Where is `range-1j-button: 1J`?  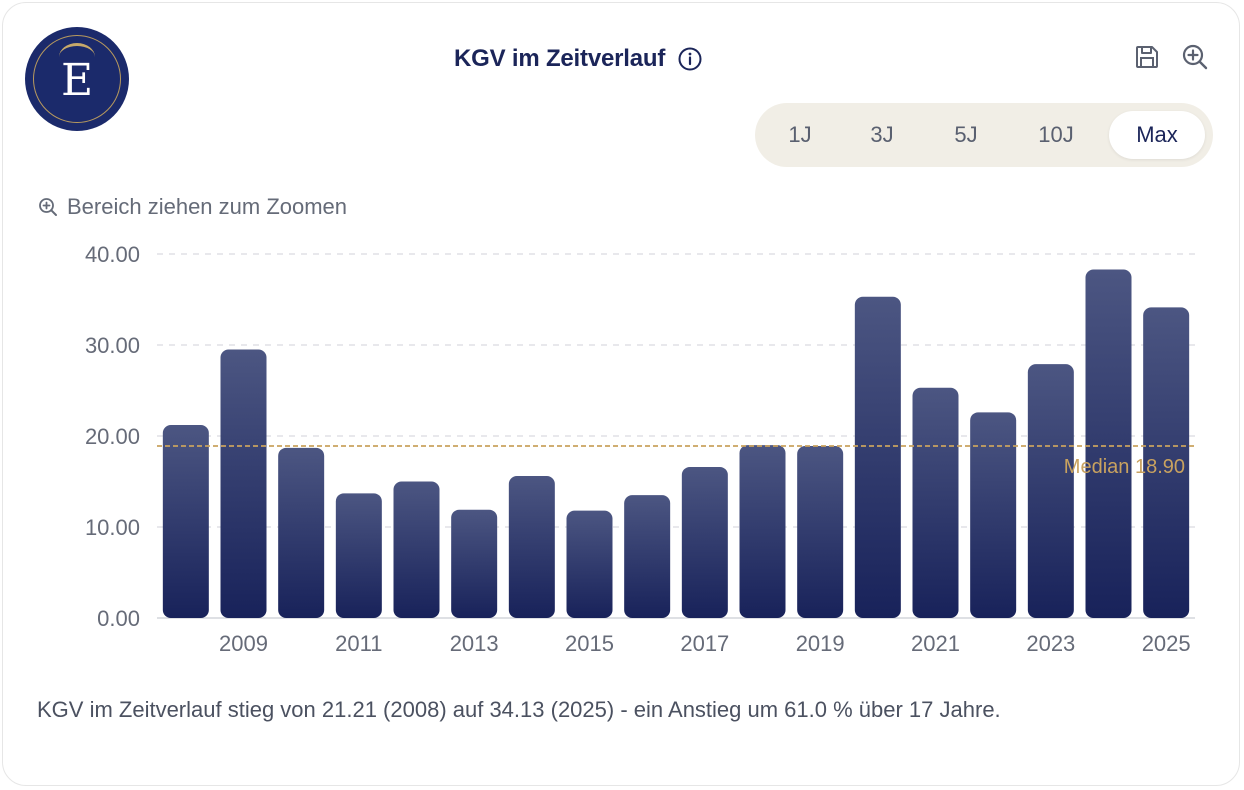
range-1j-button: 1J is located at coordinates (800, 134).